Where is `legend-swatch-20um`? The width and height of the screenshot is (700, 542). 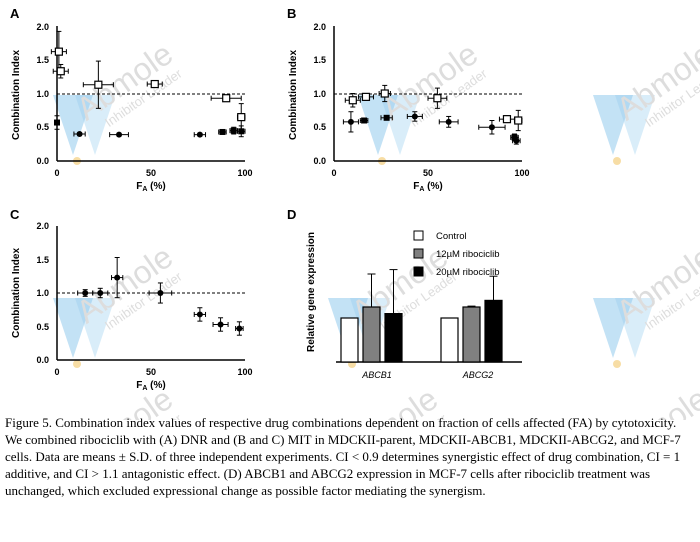 legend-swatch-20um is located at coordinates (418, 271).